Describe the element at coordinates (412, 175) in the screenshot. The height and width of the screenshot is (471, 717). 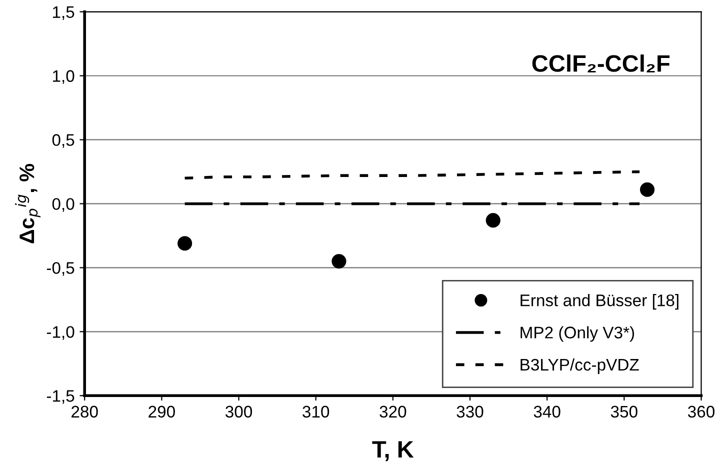
I see `line-series` at that location.